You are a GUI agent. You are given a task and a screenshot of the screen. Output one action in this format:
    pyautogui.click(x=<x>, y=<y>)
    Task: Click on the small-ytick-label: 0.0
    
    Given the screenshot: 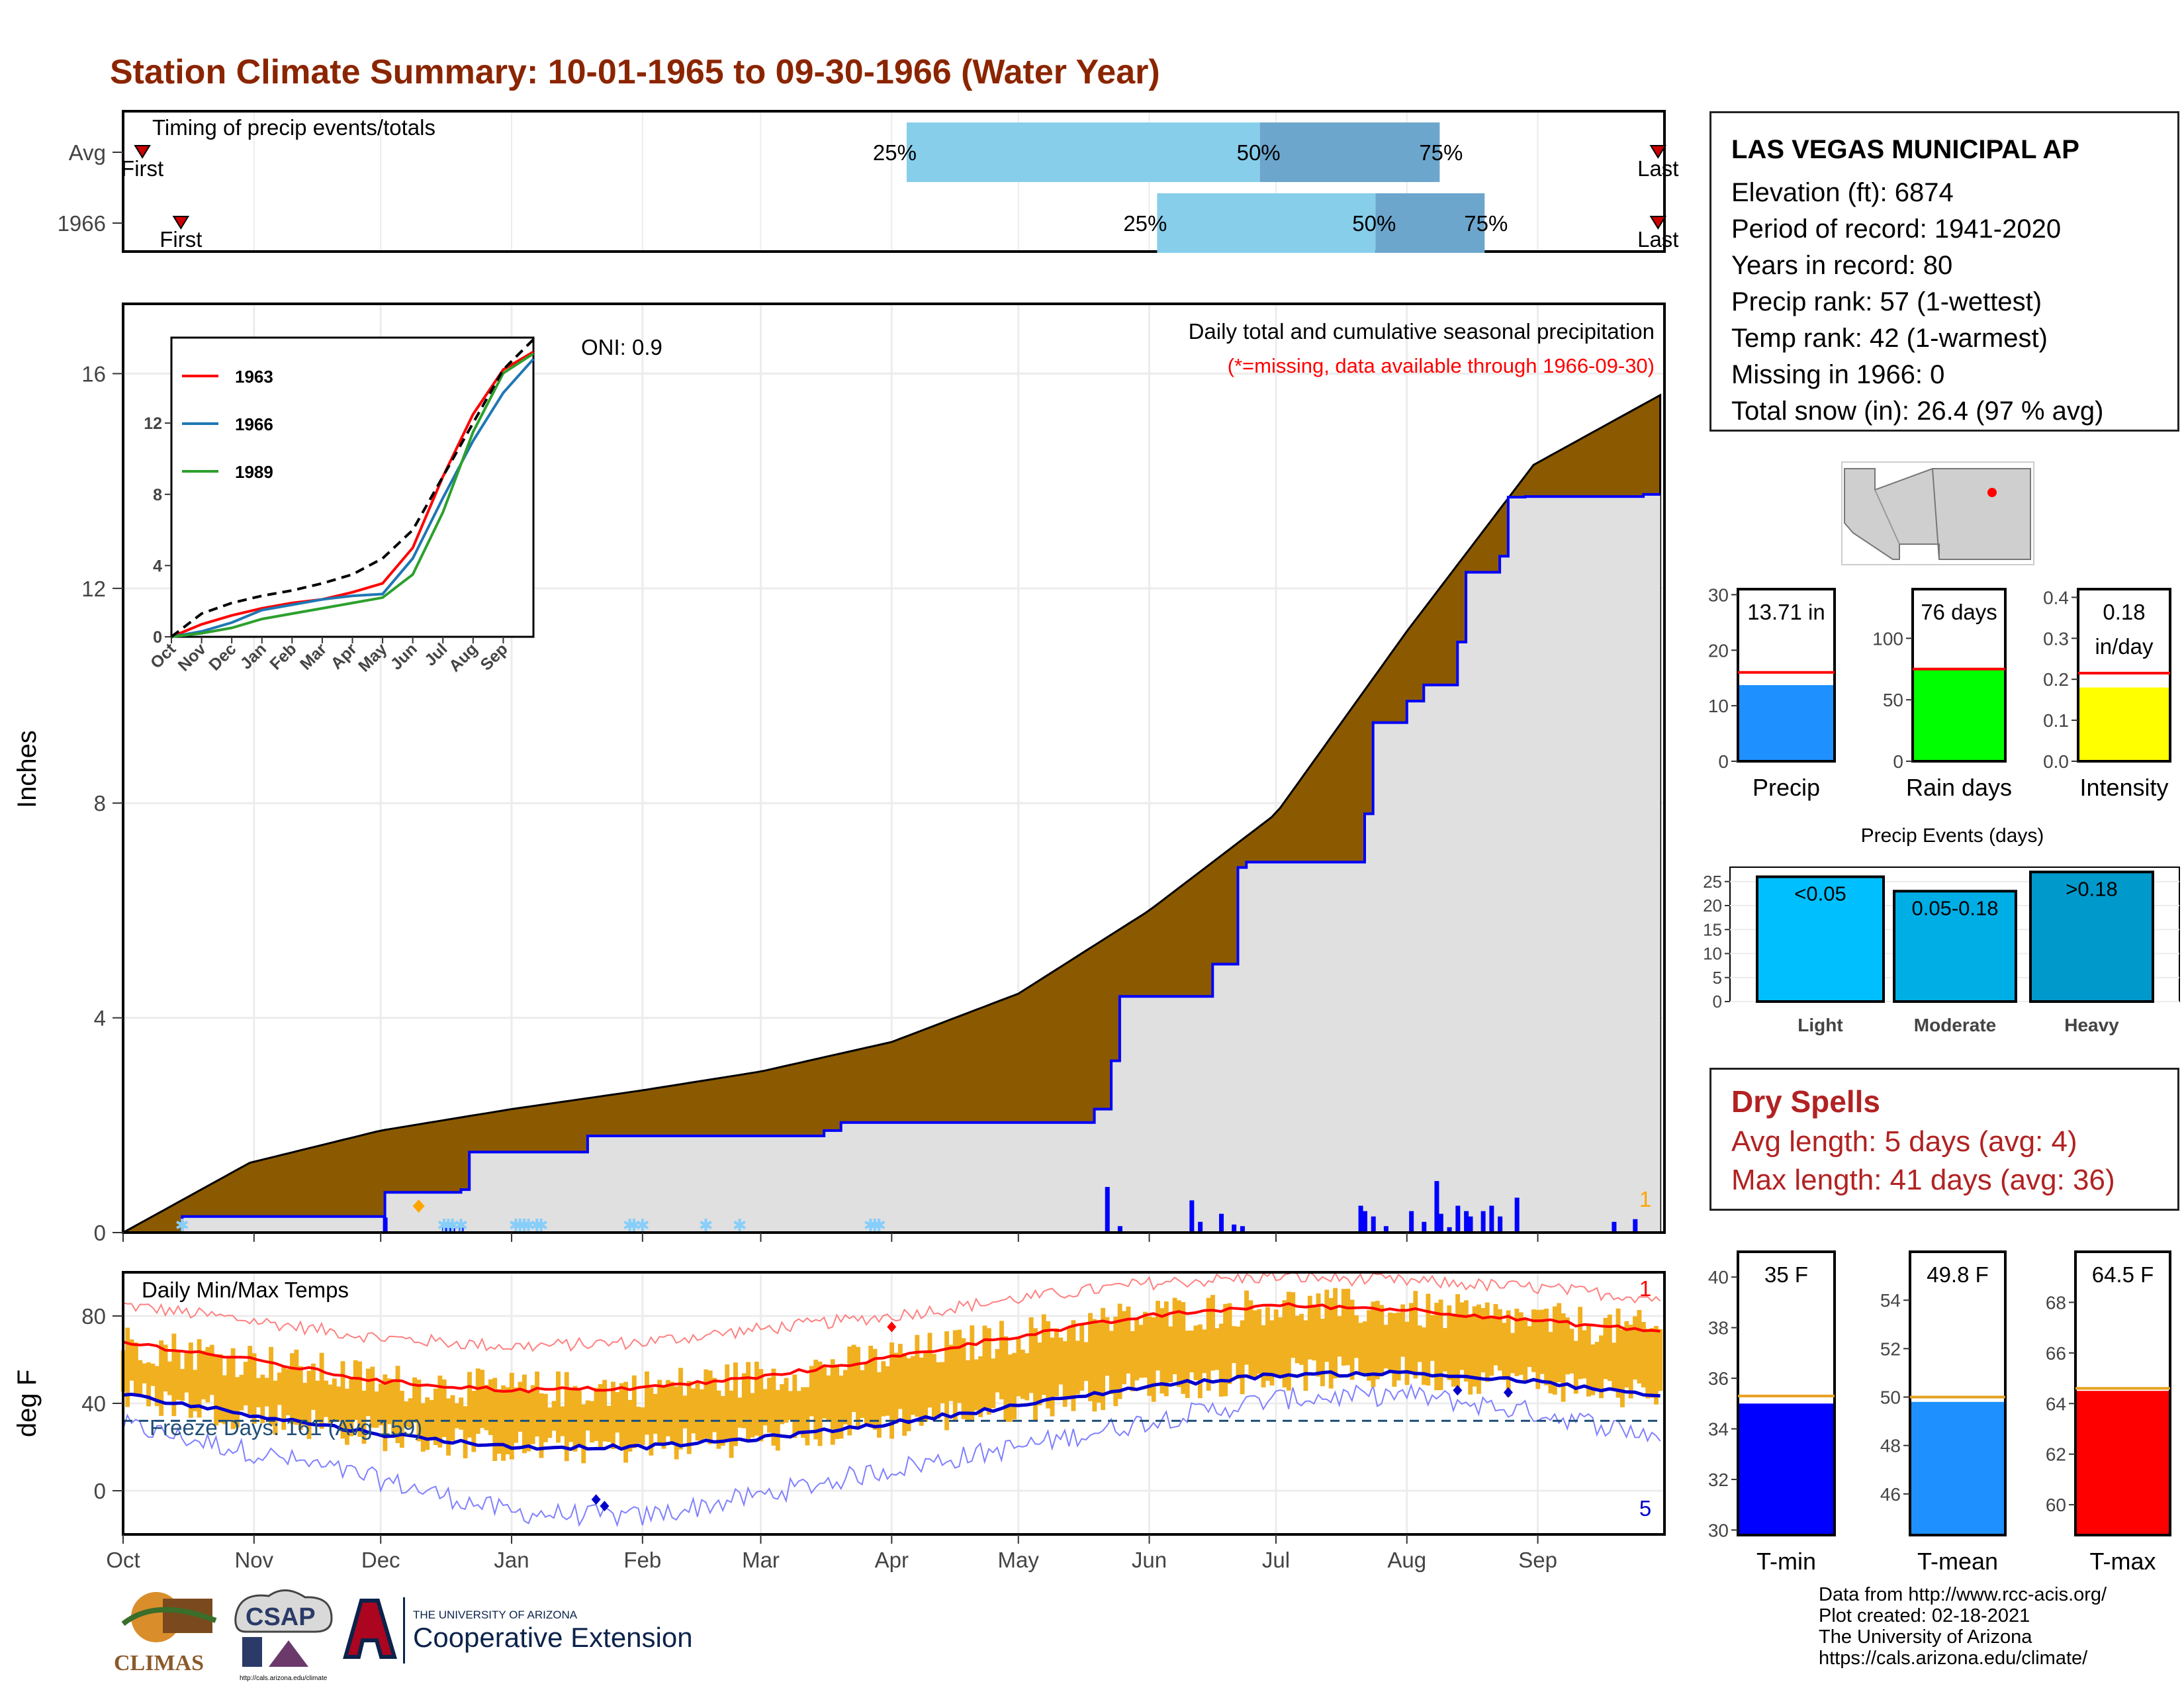 What is the action you would take?
    pyautogui.click(x=2056, y=761)
    